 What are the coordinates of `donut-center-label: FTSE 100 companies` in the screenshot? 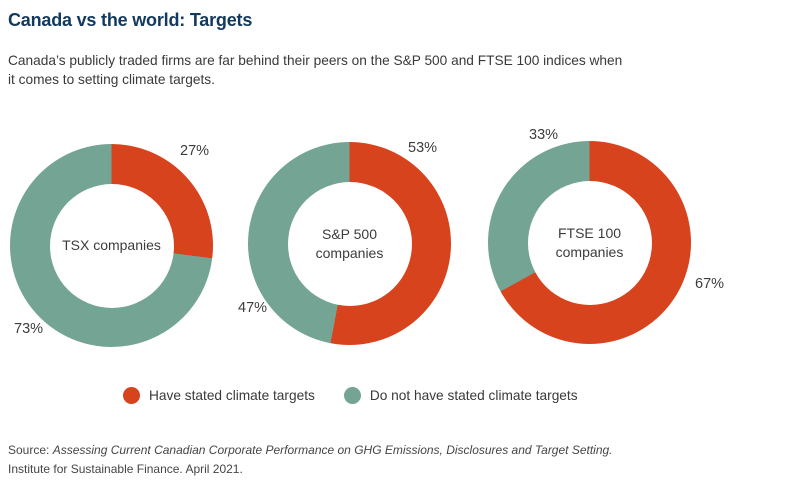 It's located at (589, 242).